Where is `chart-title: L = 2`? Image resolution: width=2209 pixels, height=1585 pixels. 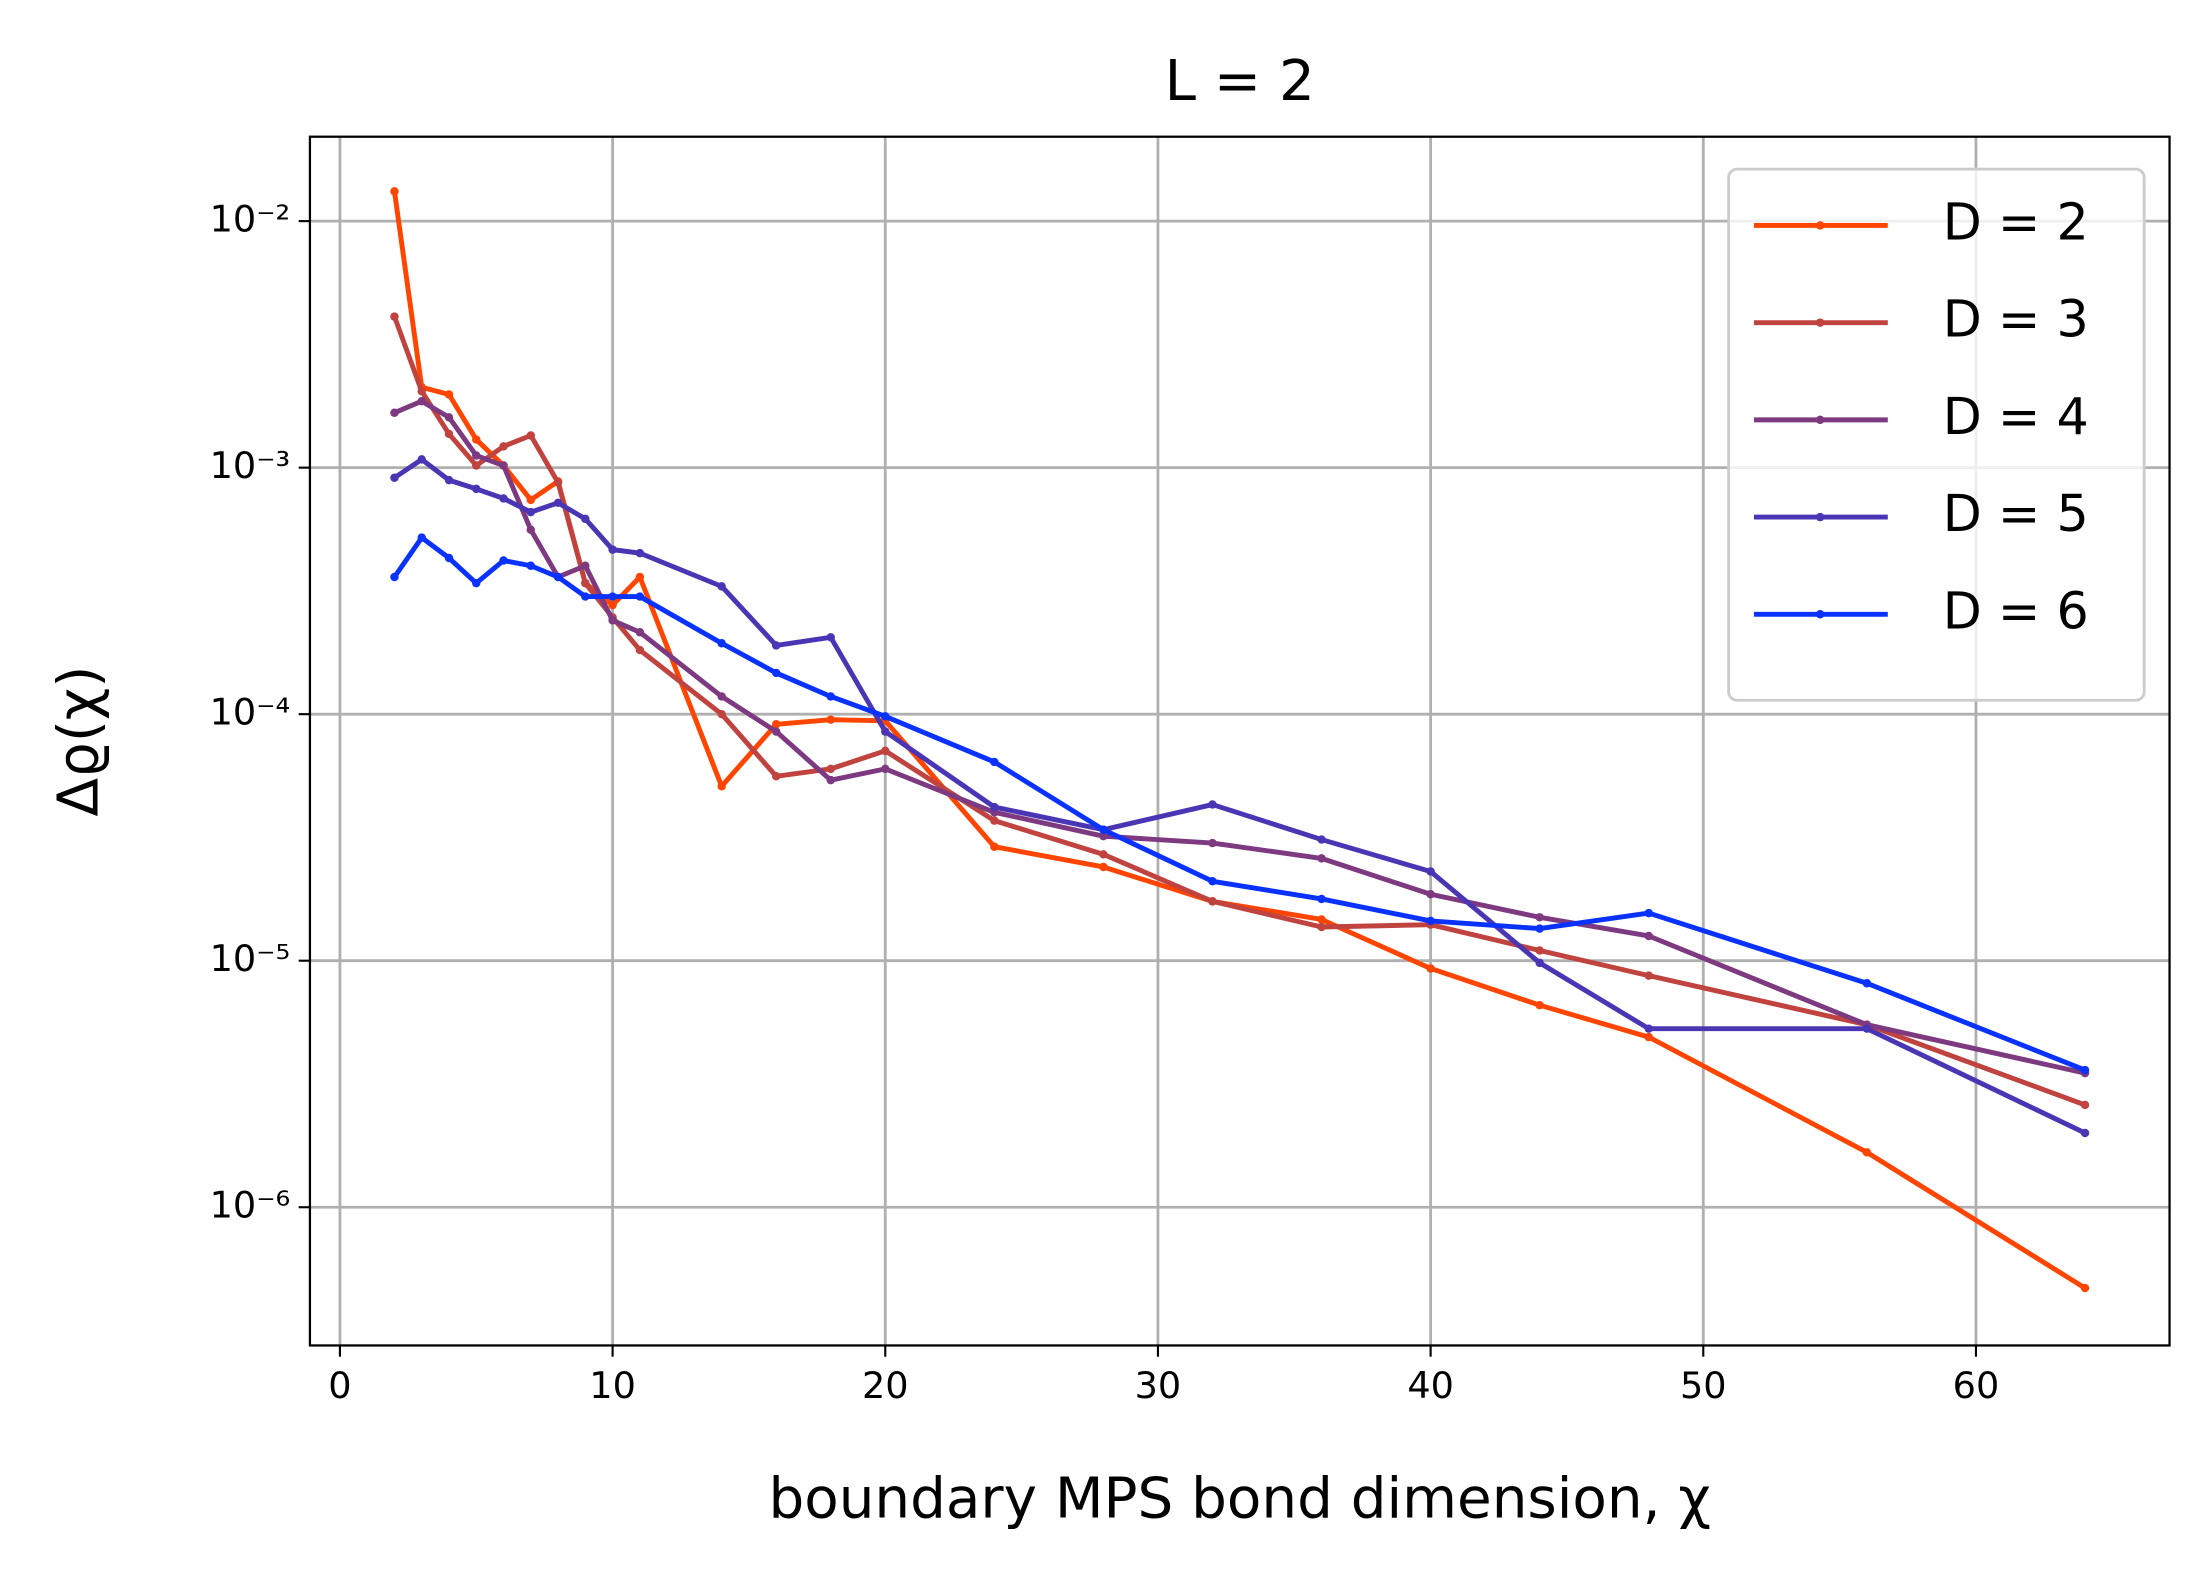
chart-title: L = 2 is located at coordinates (1240, 81).